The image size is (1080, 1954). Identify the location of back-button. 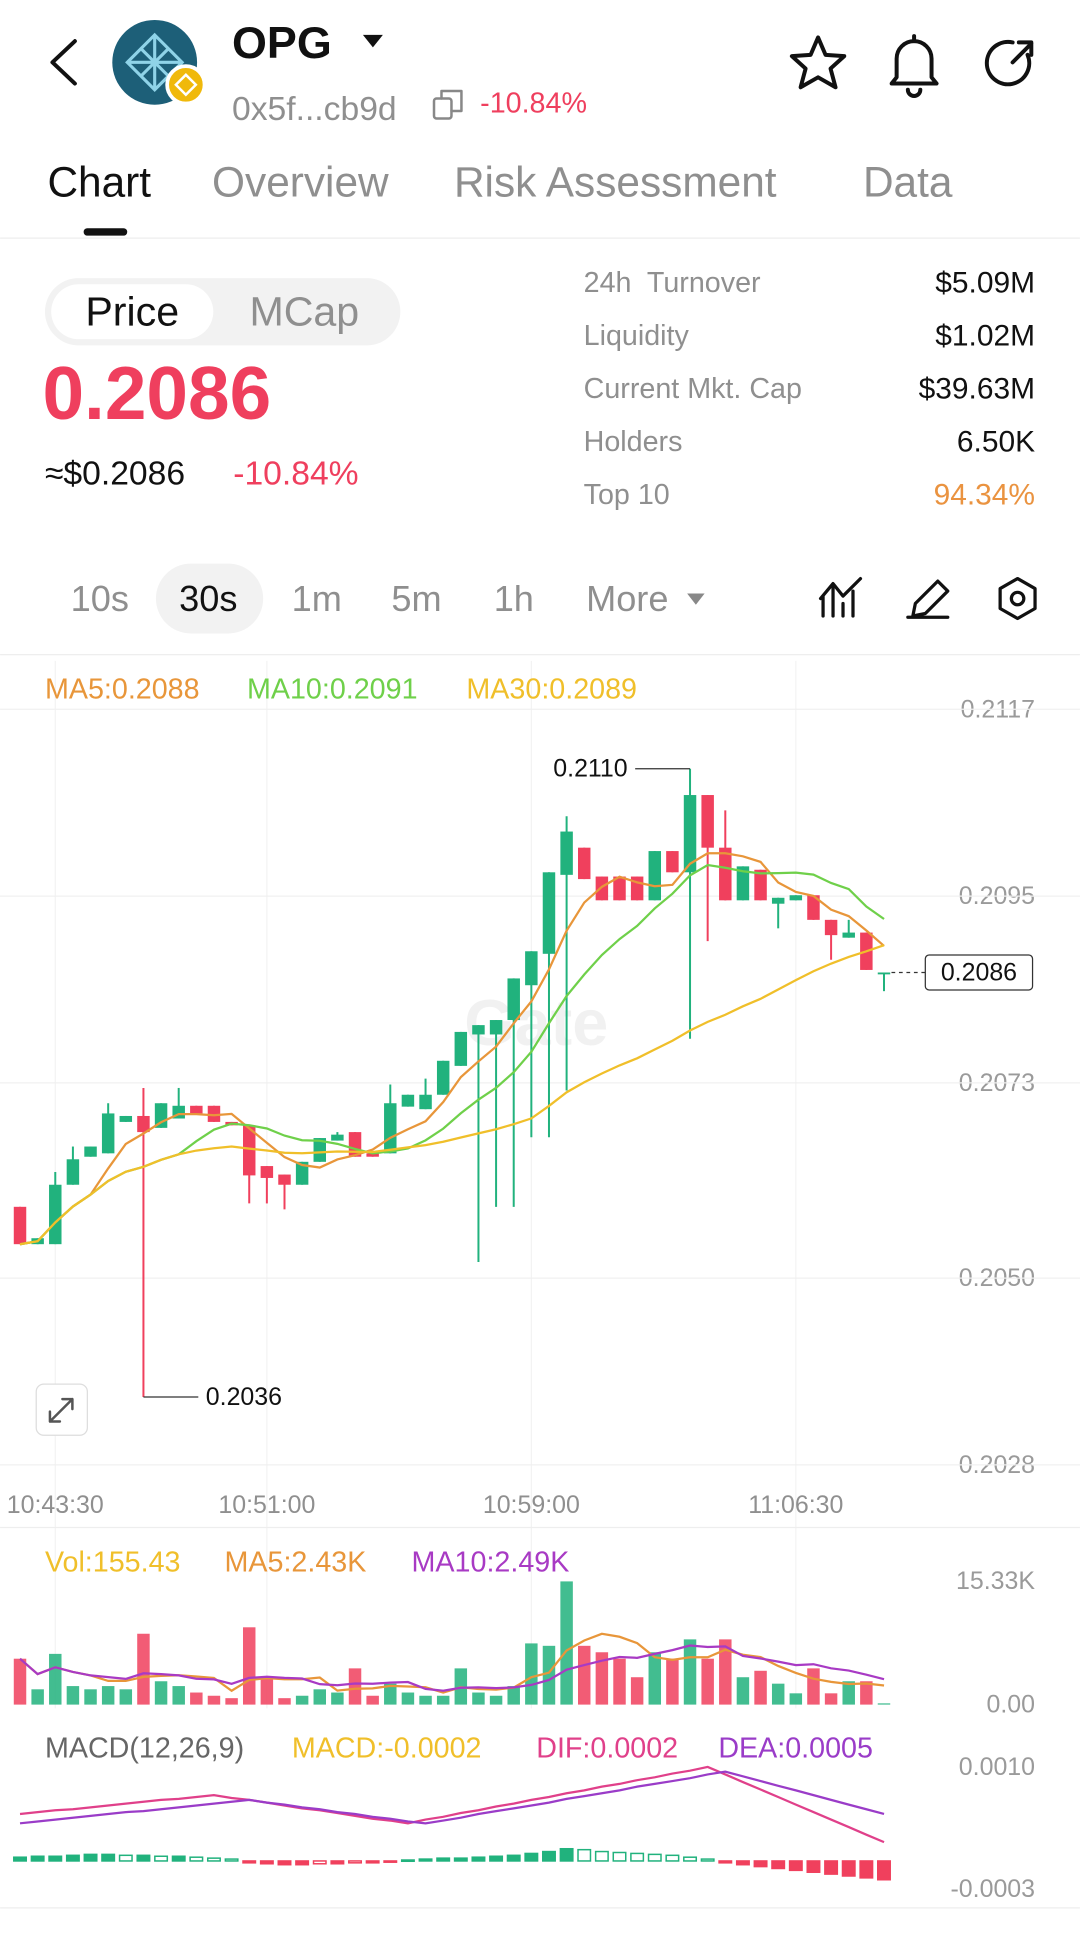
(63, 62).